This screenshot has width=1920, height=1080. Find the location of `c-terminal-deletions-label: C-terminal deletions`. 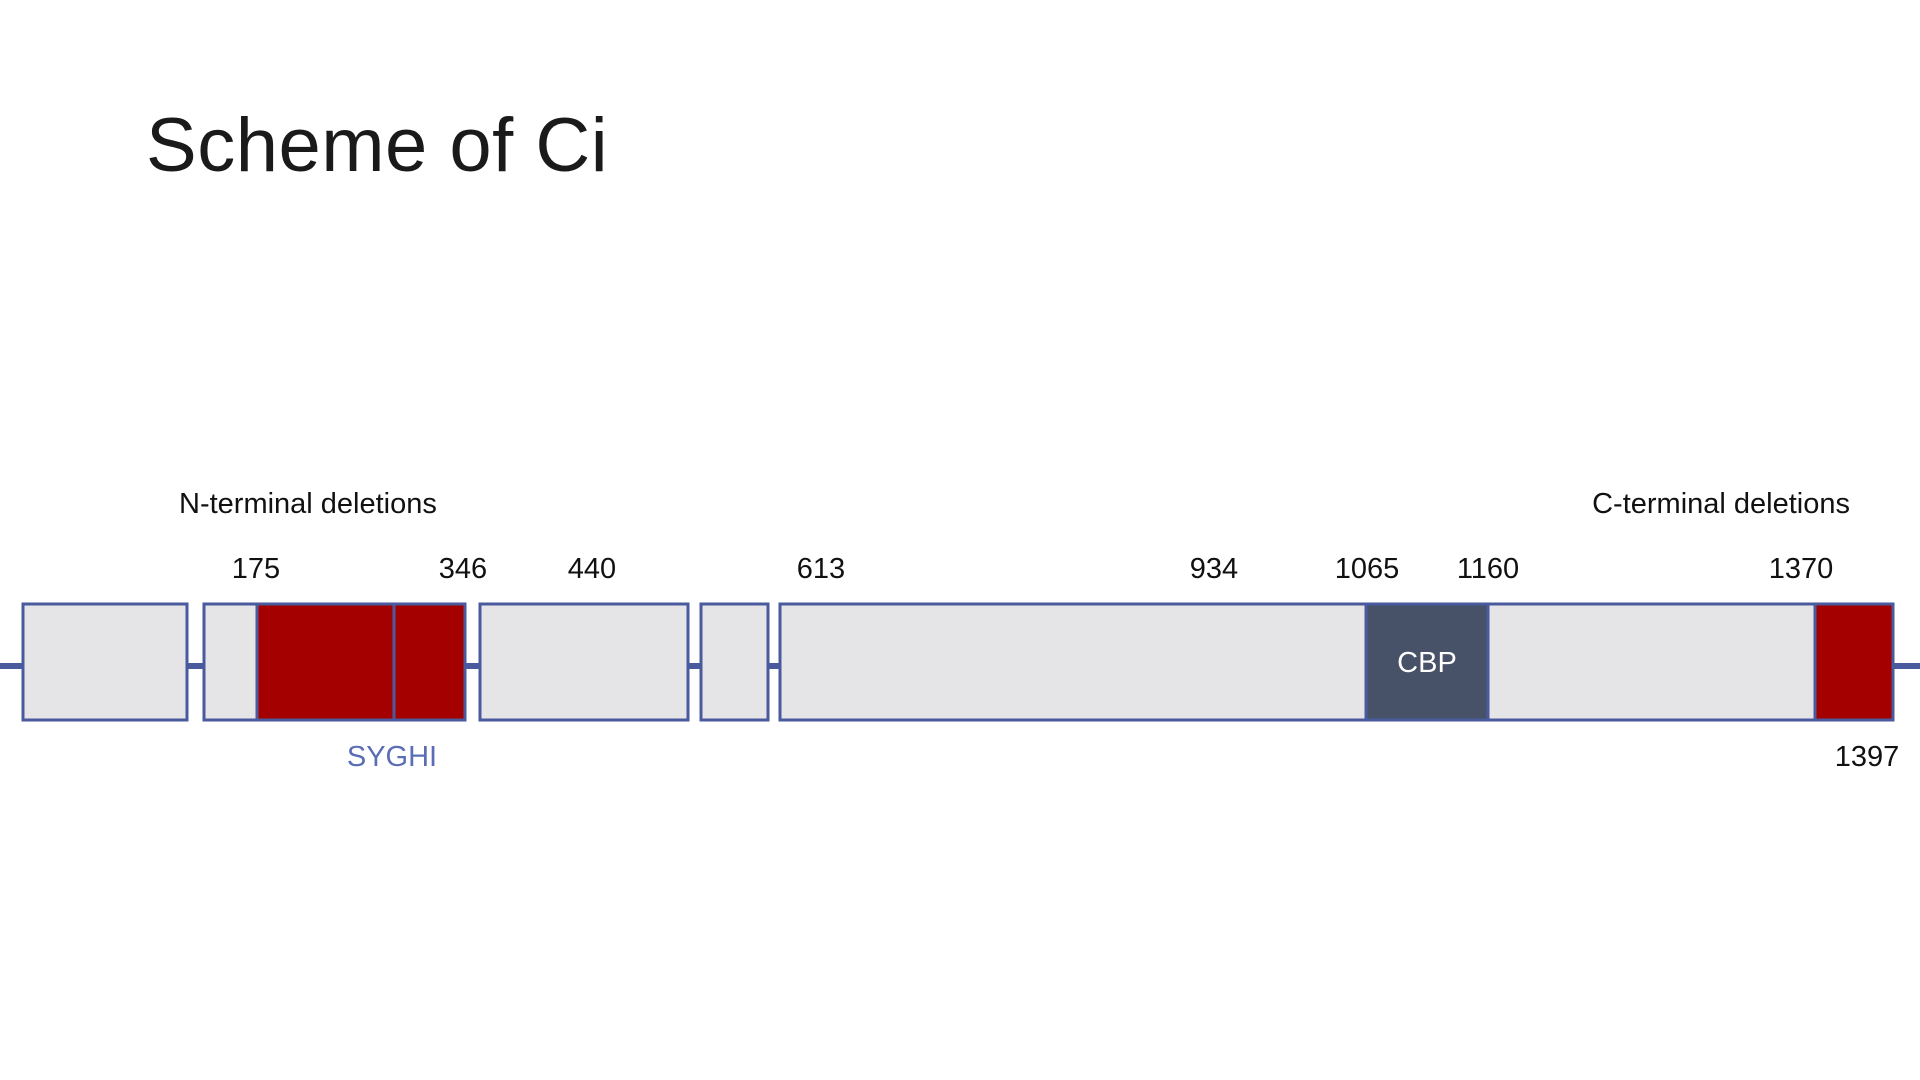

c-terminal-deletions-label: C-terminal deletions is located at coordinates (1721, 504).